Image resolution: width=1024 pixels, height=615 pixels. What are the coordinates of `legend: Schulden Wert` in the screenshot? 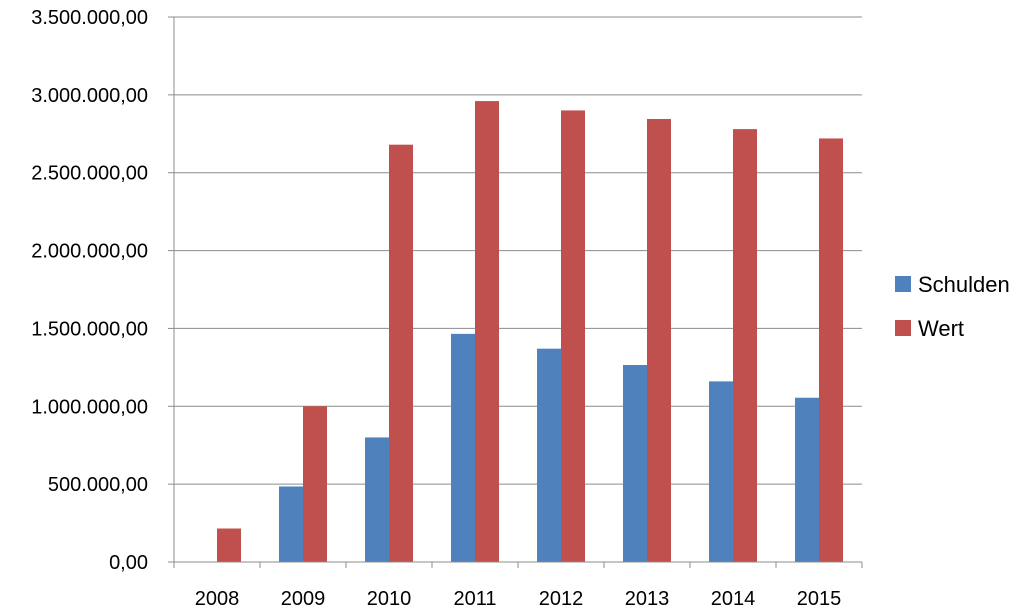 It's located at (952, 306).